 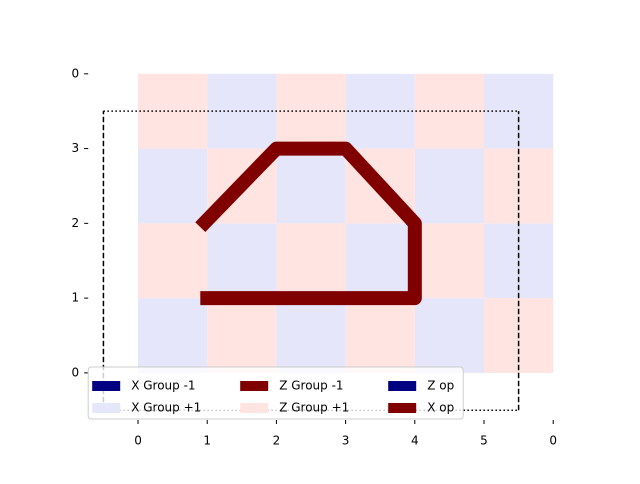 I want to click on operator-line, so click(x=308, y=223).